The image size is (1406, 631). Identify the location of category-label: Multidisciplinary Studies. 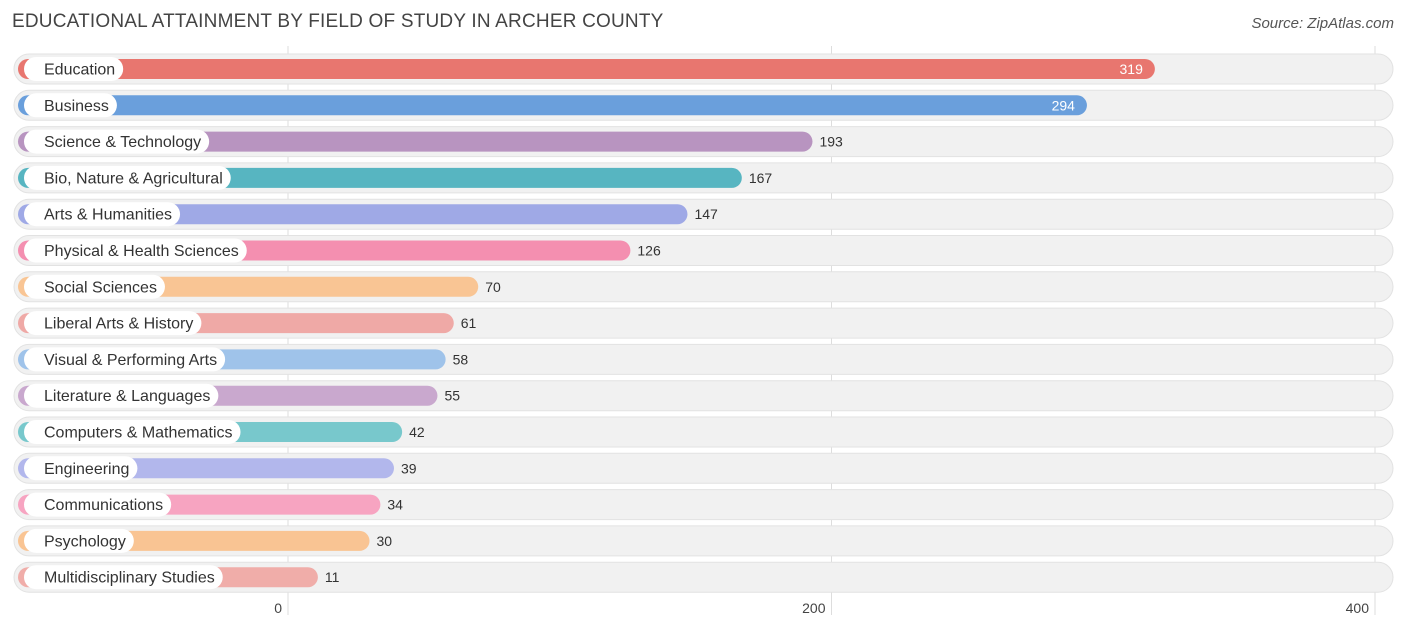
(129, 578).